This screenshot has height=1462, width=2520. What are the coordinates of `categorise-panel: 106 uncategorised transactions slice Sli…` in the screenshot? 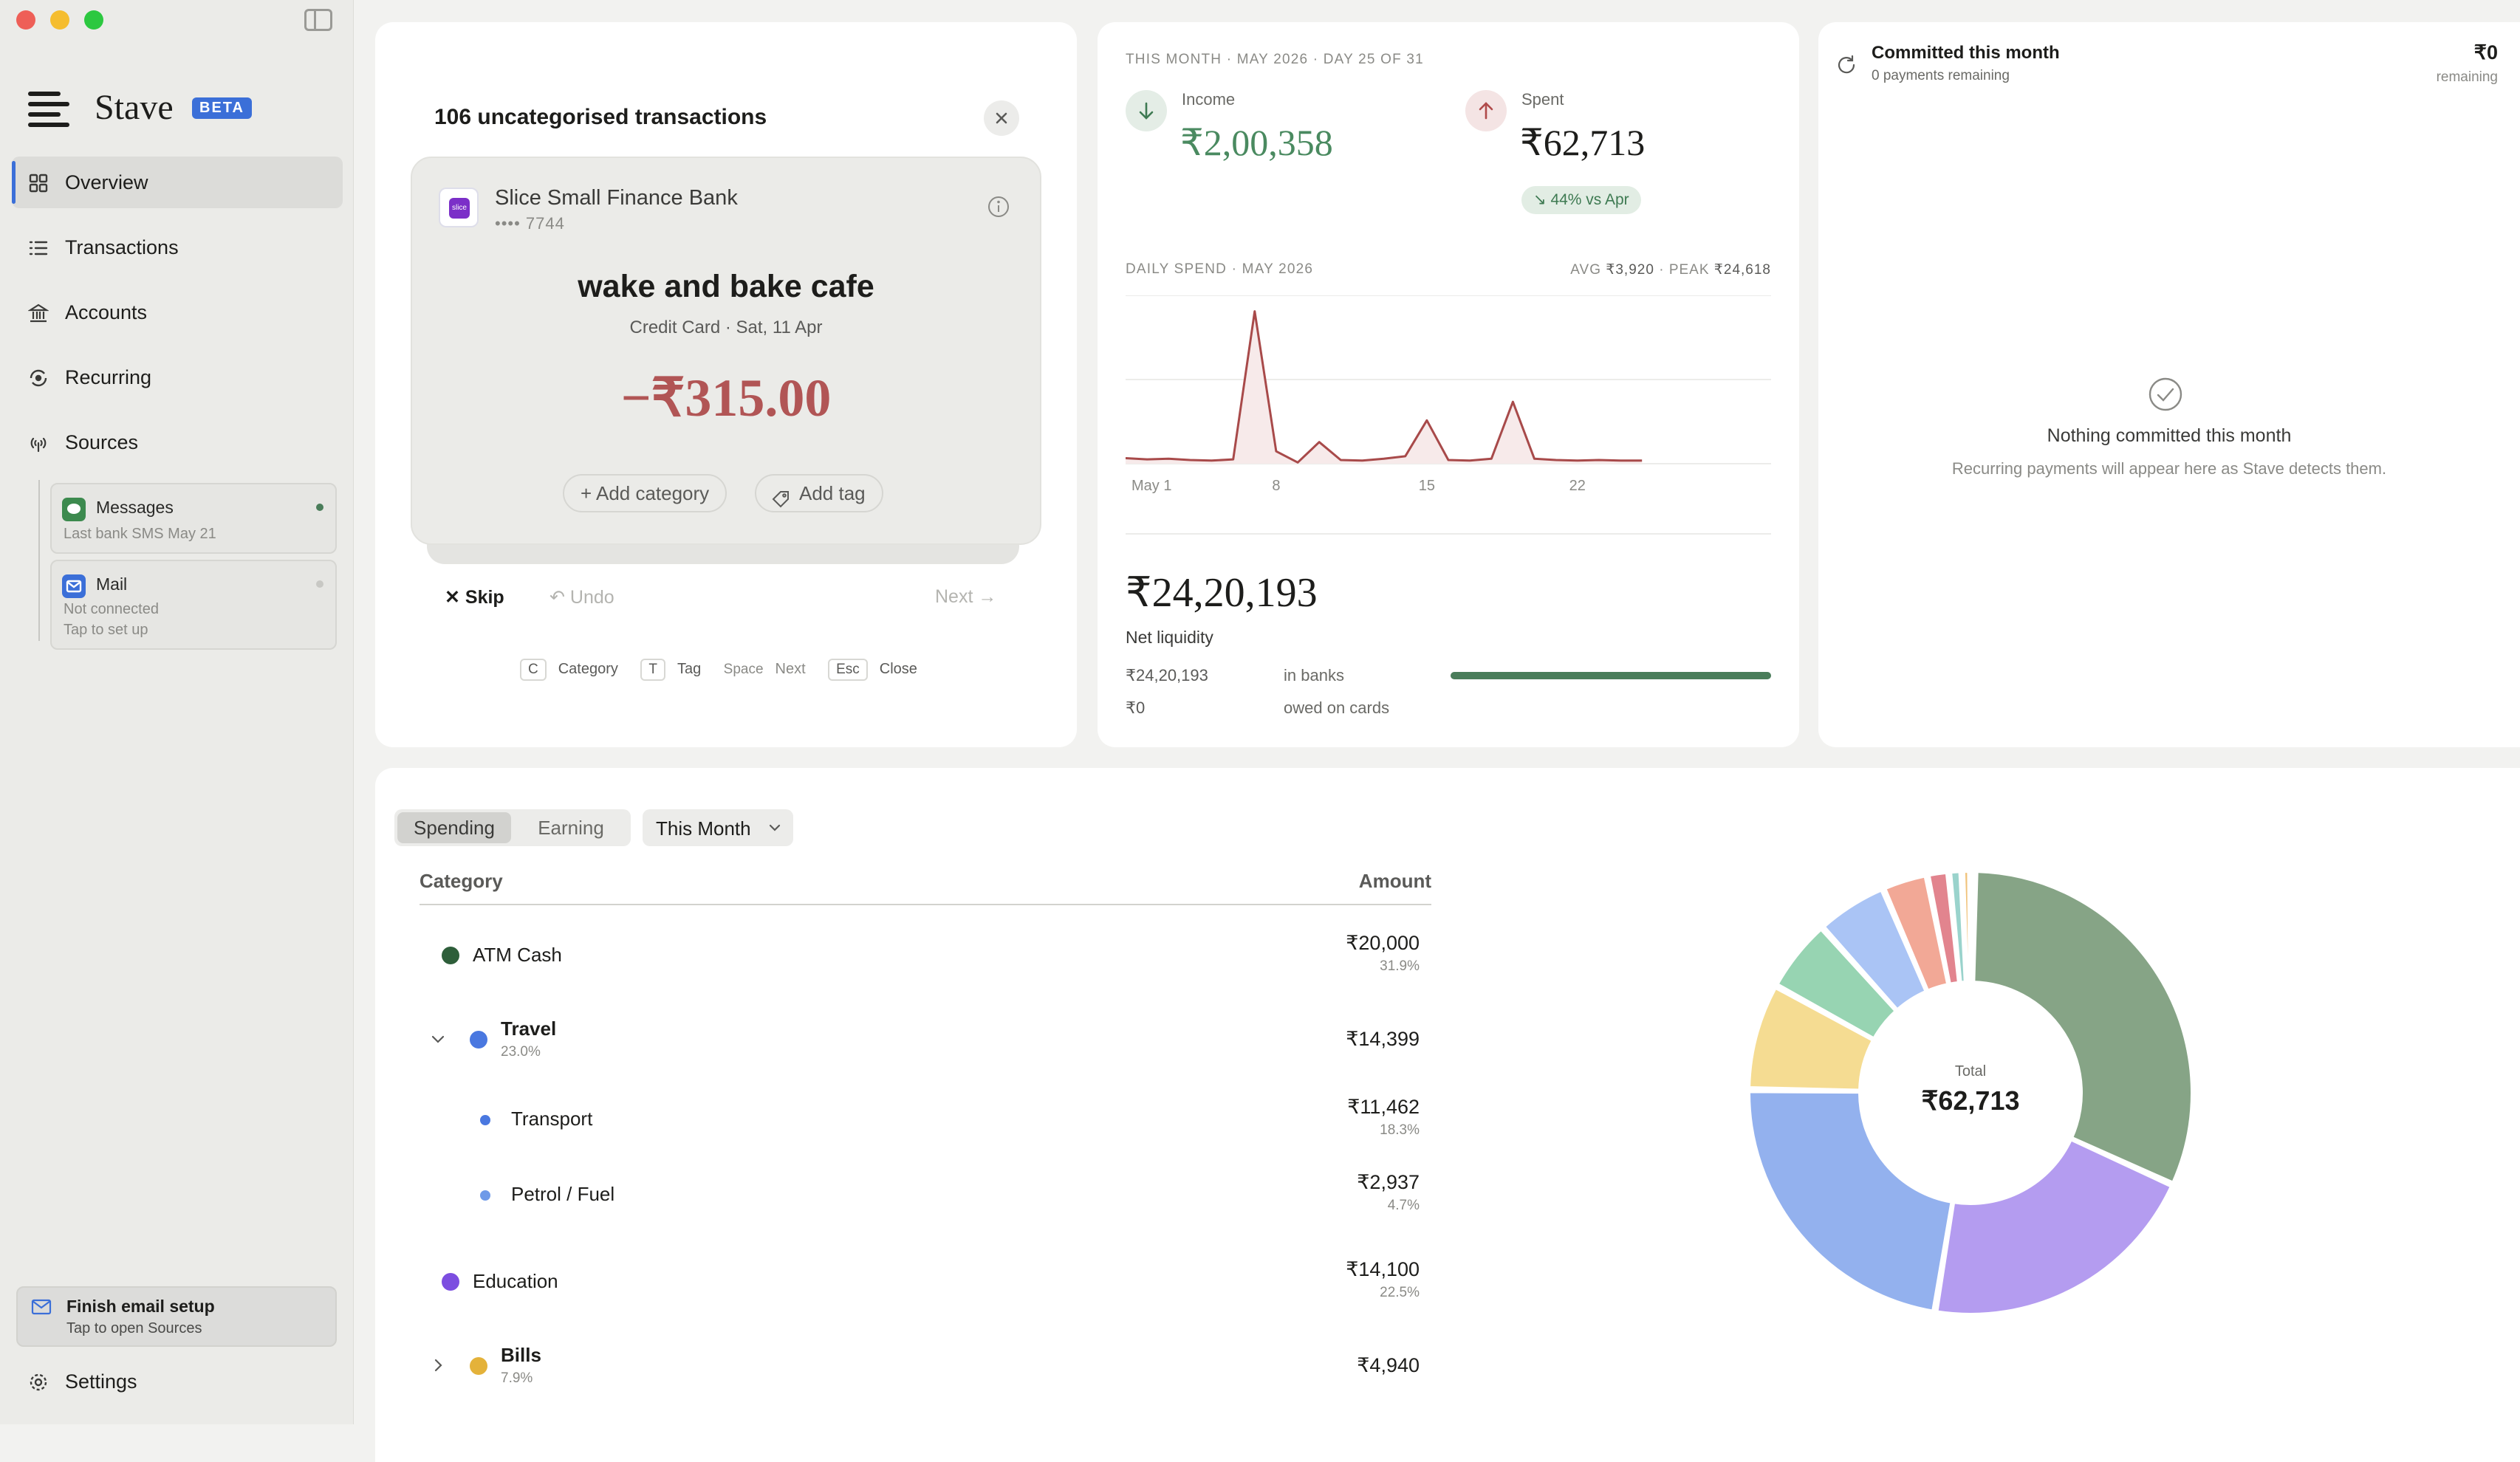 It's located at (726, 384).